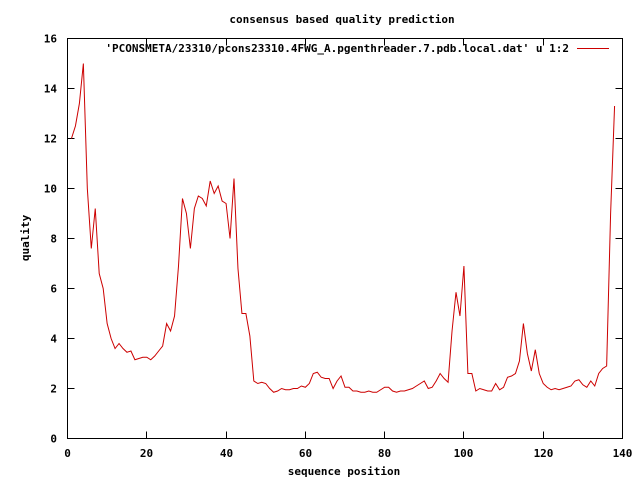 This screenshot has width=640, height=480. I want to click on x-tick-label: 140, so click(623, 453).